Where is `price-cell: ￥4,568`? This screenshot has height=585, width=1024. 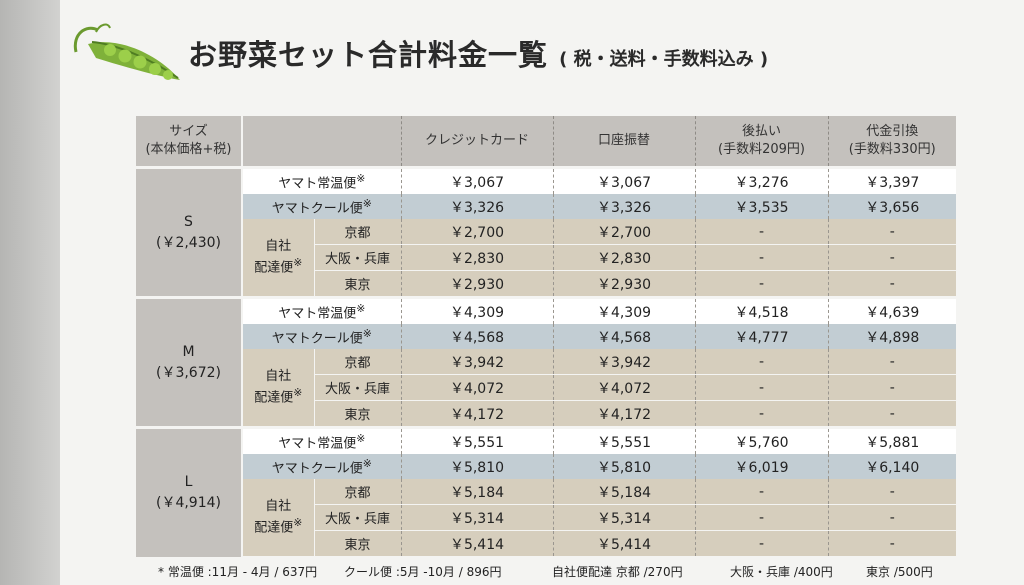
price-cell: ￥4,568 is located at coordinates (476, 336).